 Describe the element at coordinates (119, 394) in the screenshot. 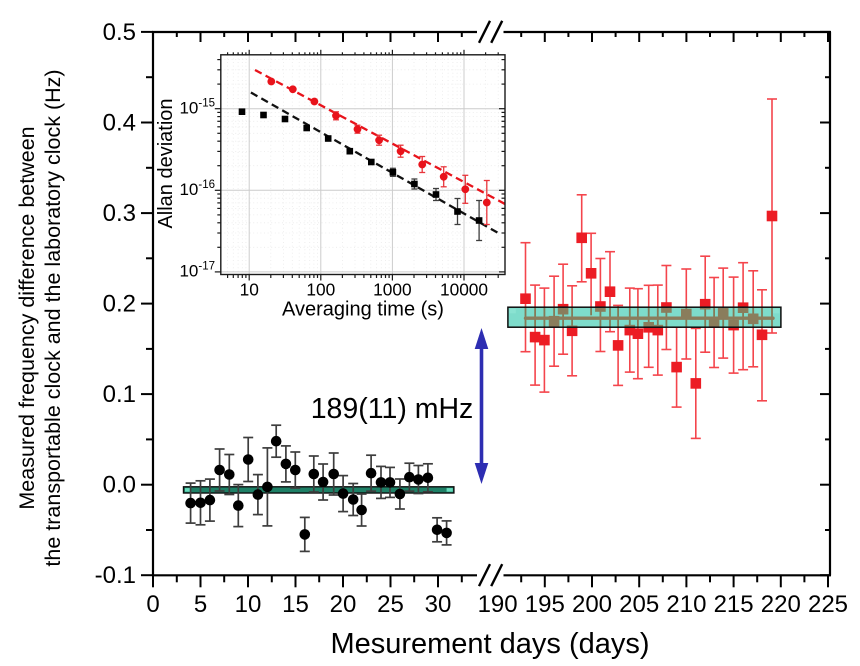

I see `svg-text: 0.1` at that location.